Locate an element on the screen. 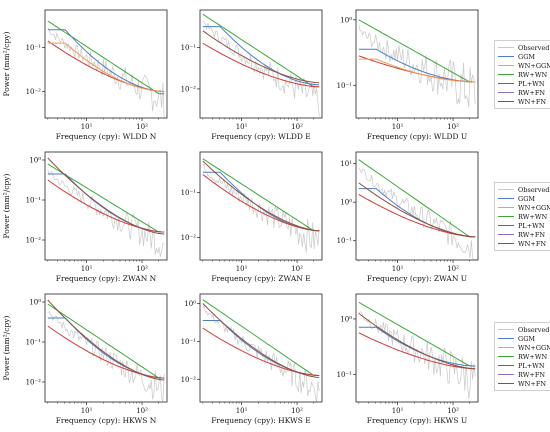 This screenshot has height=432, width=550. series-wn-ggm is located at coordinates (417, 70).